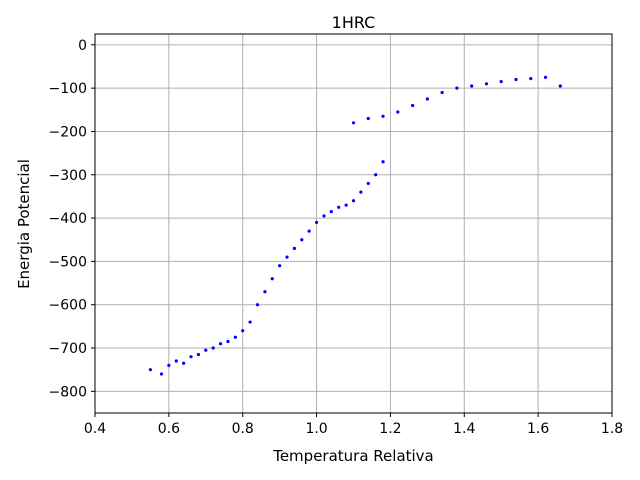  What do you see at coordinates (169, 429) in the screenshot?
I see `x-tick-label: 0.6` at bounding box center [169, 429].